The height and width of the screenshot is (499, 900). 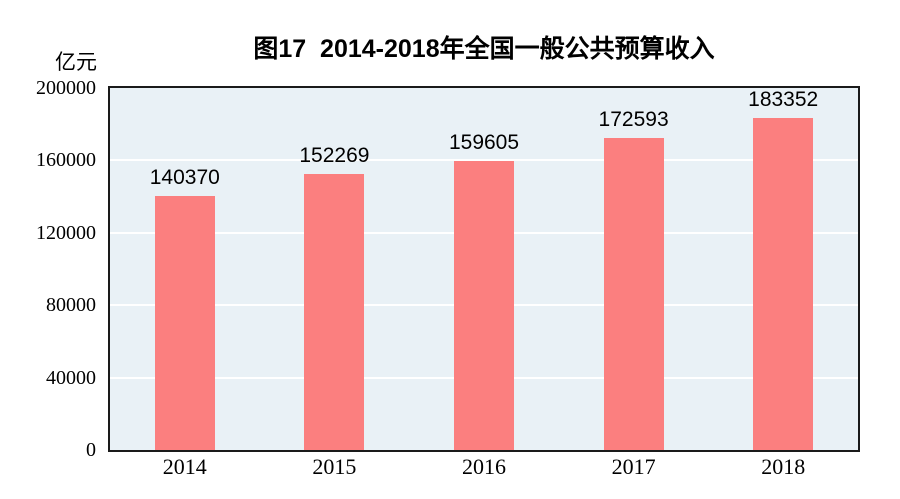 I want to click on bar-2015, so click(x=334, y=312).